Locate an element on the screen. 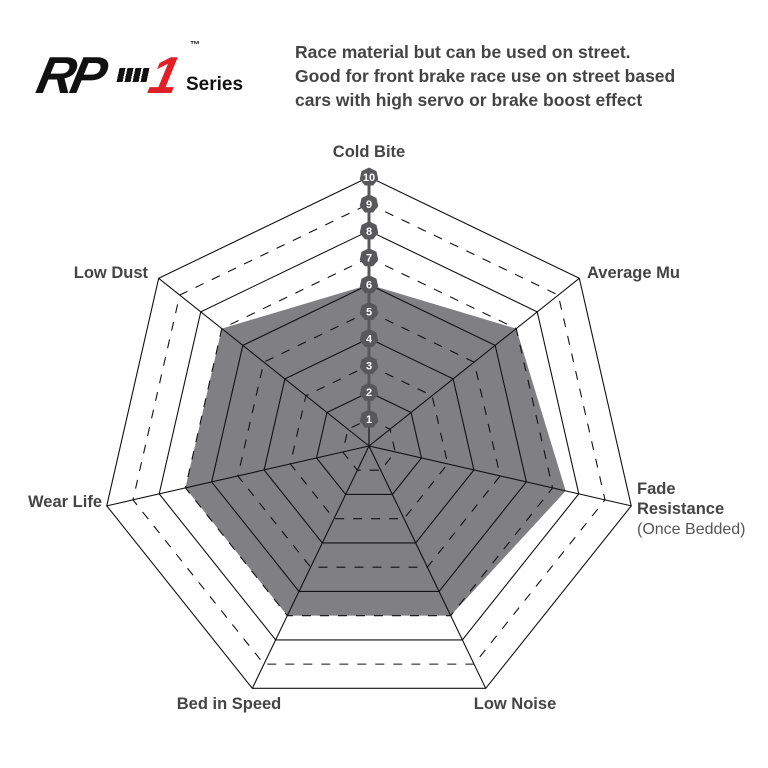 The height and width of the screenshot is (768, 768). axis-label: Low Dust is located at coordinates (111, 273).